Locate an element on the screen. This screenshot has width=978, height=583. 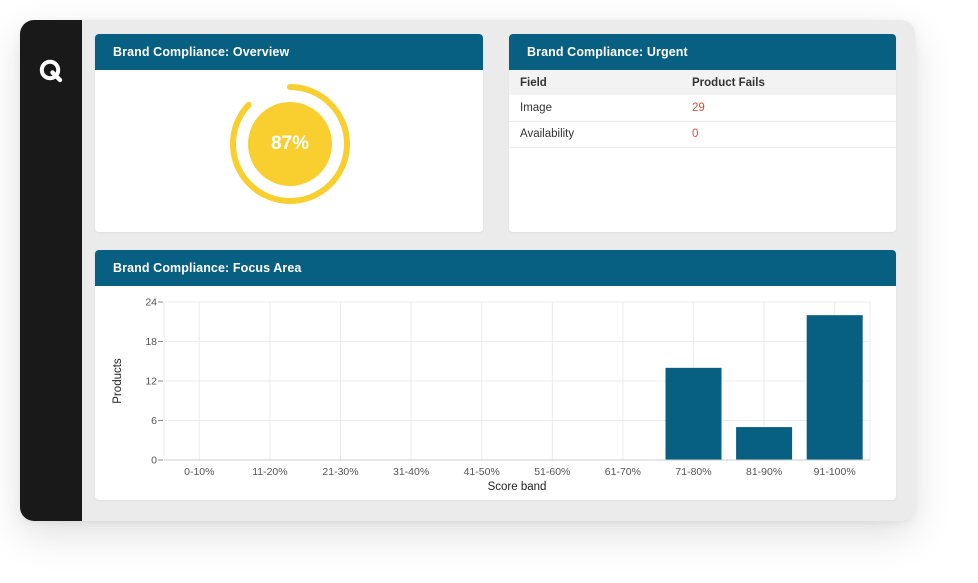
x-tick-label: 71-80% is located at coordinates (693, 472).